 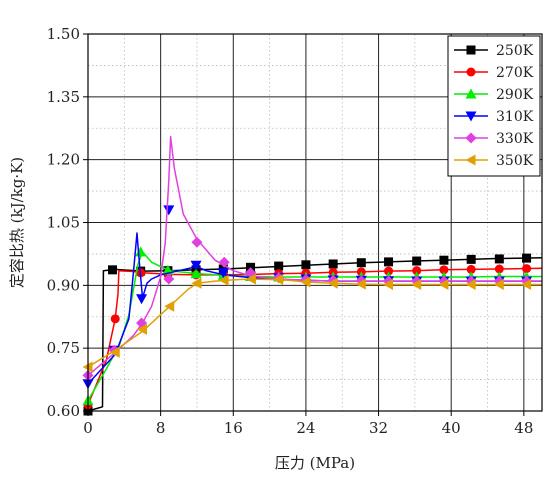 I want to click on y-tick-label: 0.90, so click(x=63, y=285).